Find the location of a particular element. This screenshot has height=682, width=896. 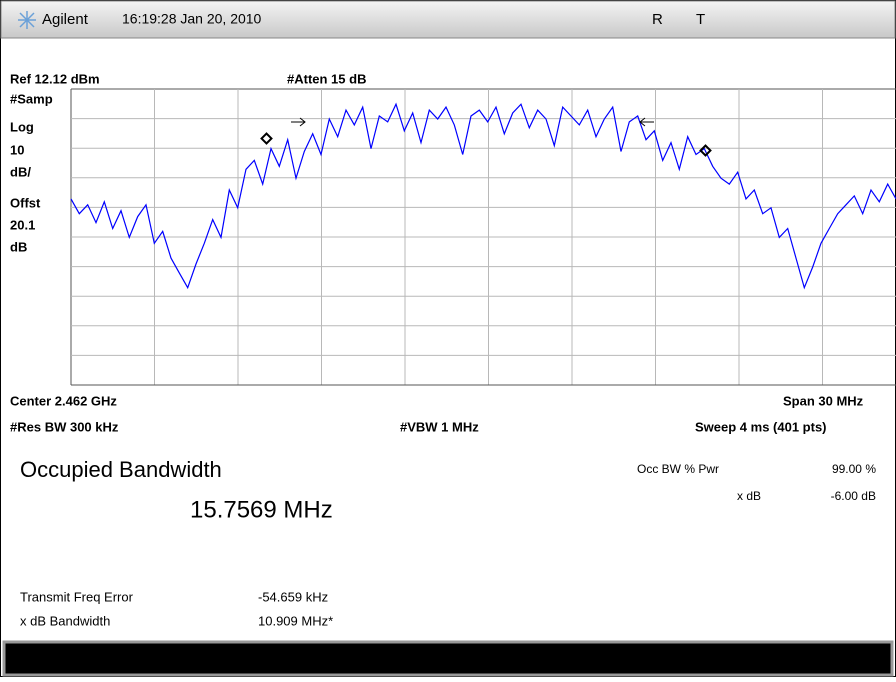

res-bw: #Res BW 300 kHz is located at coordinates (64, 426).